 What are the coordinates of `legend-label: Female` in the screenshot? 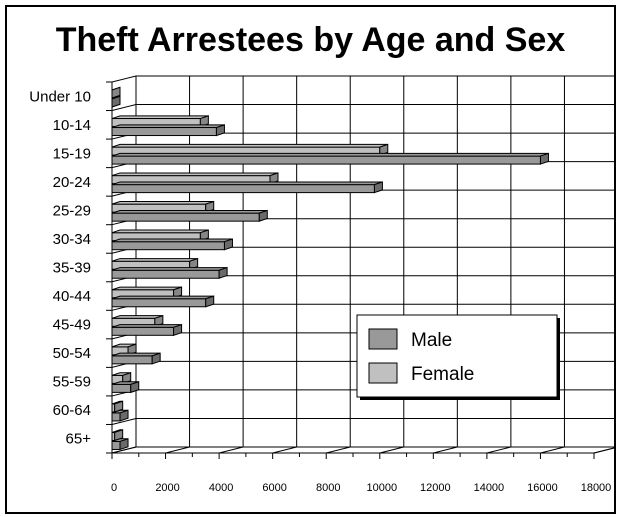 It's located at (442, 374).